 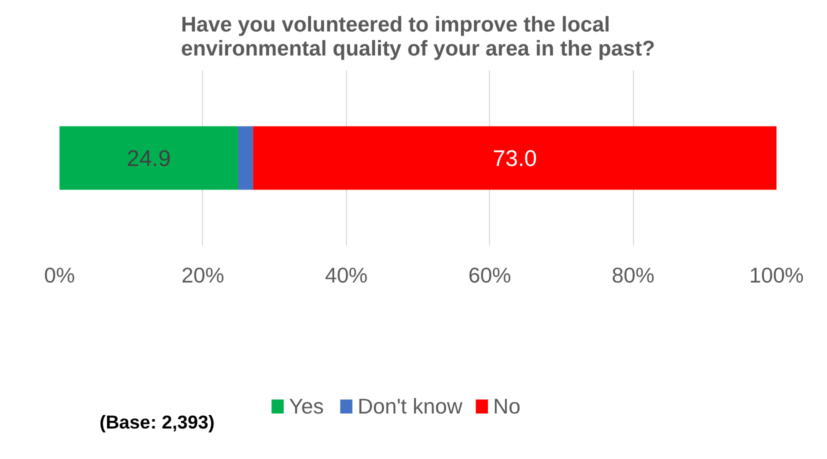 What do you see at coordinates (506, 406) in the screenshot?
I see `legend-label: No` at bounding box center [506, 406].